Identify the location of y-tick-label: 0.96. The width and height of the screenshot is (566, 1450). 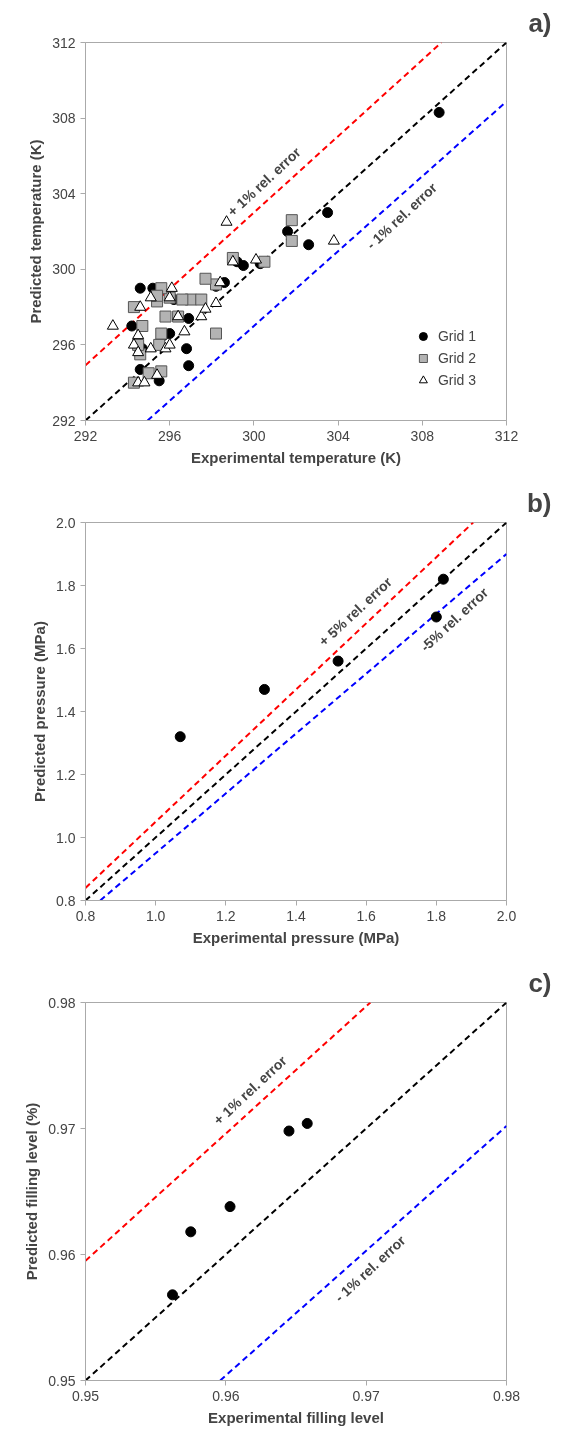
(62, 1254).